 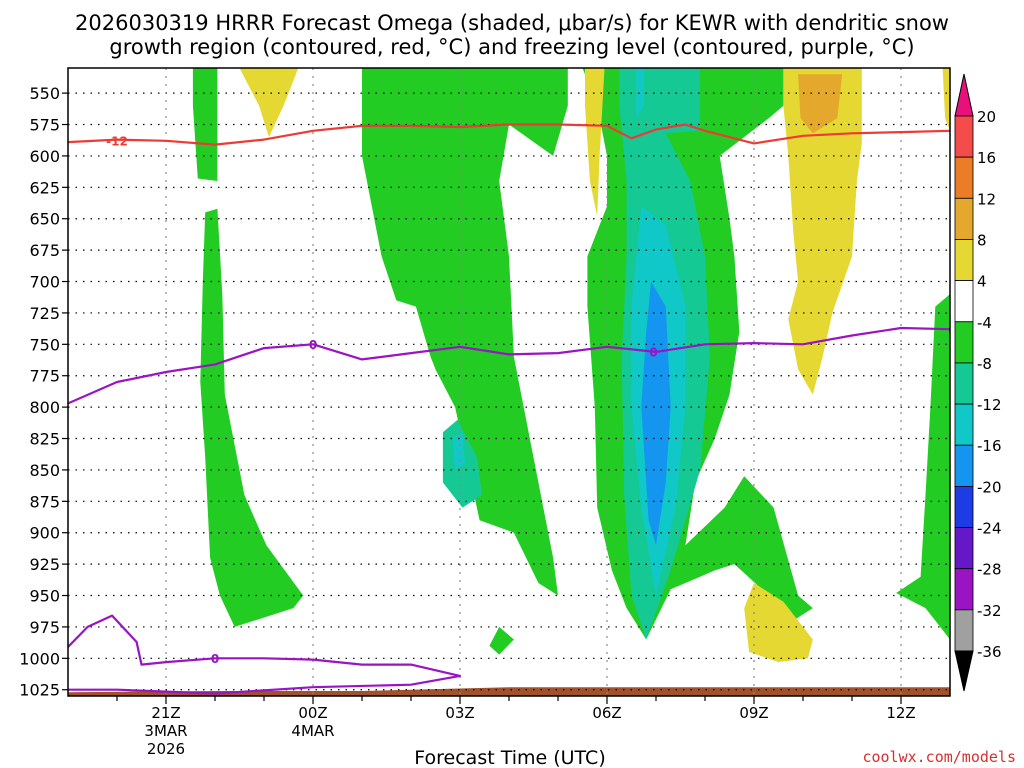 I want to click on y-tick-label: 875, so click(x=44, y=501).